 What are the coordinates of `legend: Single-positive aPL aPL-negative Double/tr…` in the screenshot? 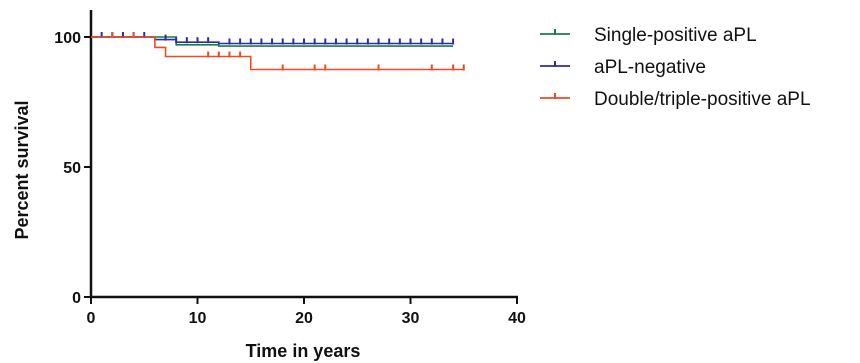 It's located at (675, 67).